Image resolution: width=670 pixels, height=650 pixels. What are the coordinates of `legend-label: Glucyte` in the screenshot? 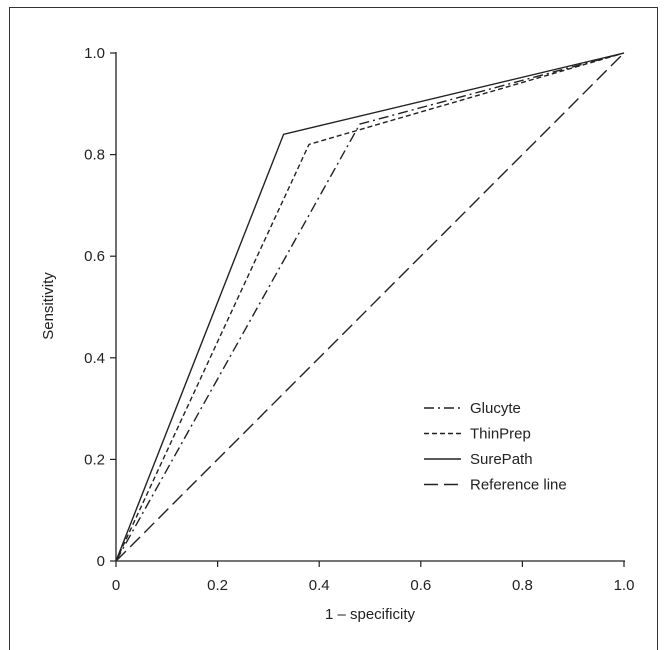 It's located at (495, 408).